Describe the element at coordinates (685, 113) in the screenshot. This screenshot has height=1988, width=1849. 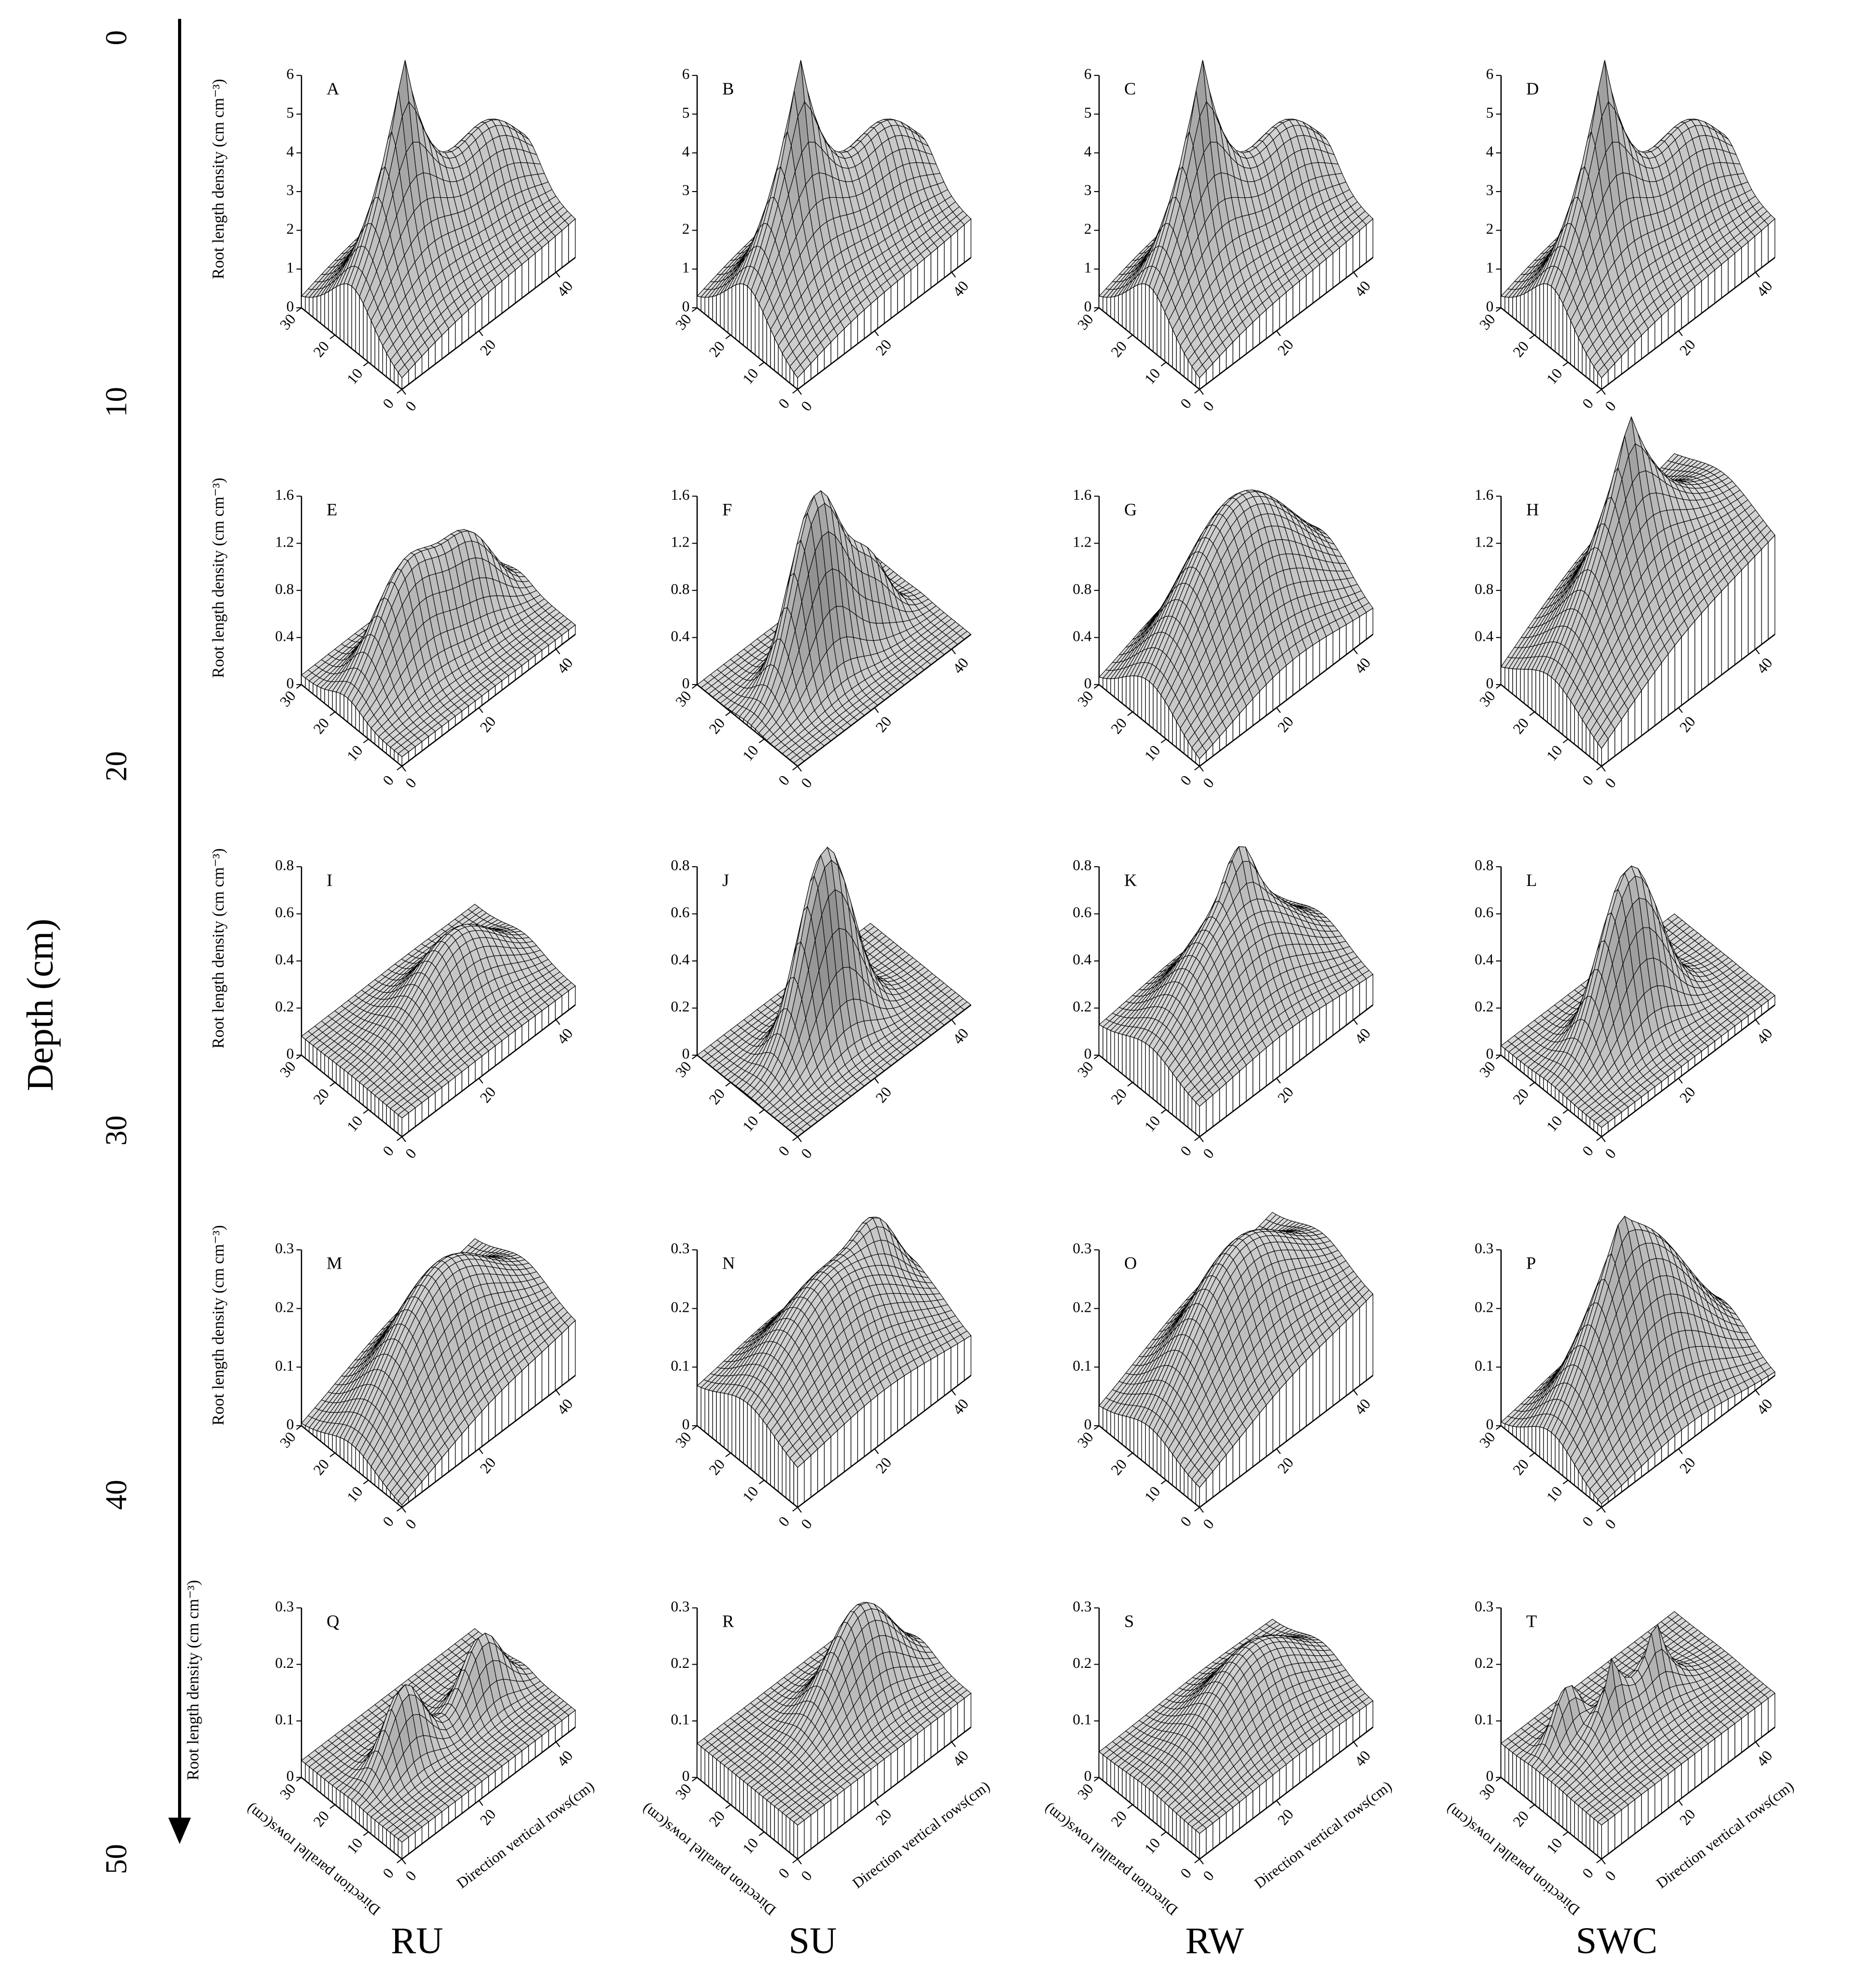
I see `z-tick-label: 5` at that location.